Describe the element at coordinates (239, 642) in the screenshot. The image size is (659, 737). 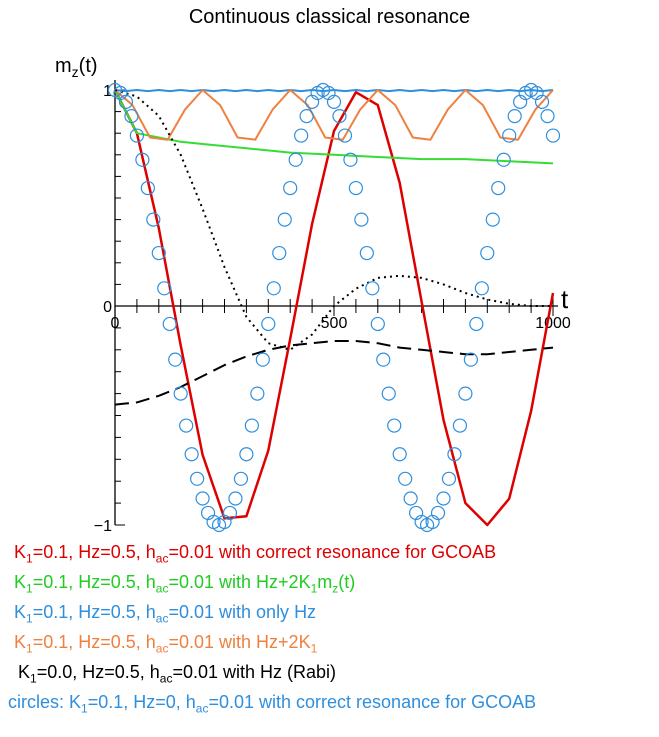
I see `legend-text: =0.01 with Hz+2K` at that location.